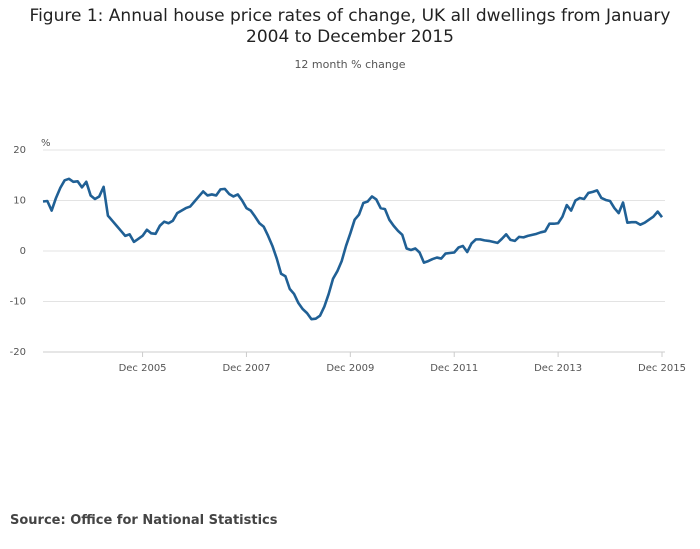  Describe the element at coordinates (19, 201) in the screenshot. I see `y-tick-label: 10` at that location.